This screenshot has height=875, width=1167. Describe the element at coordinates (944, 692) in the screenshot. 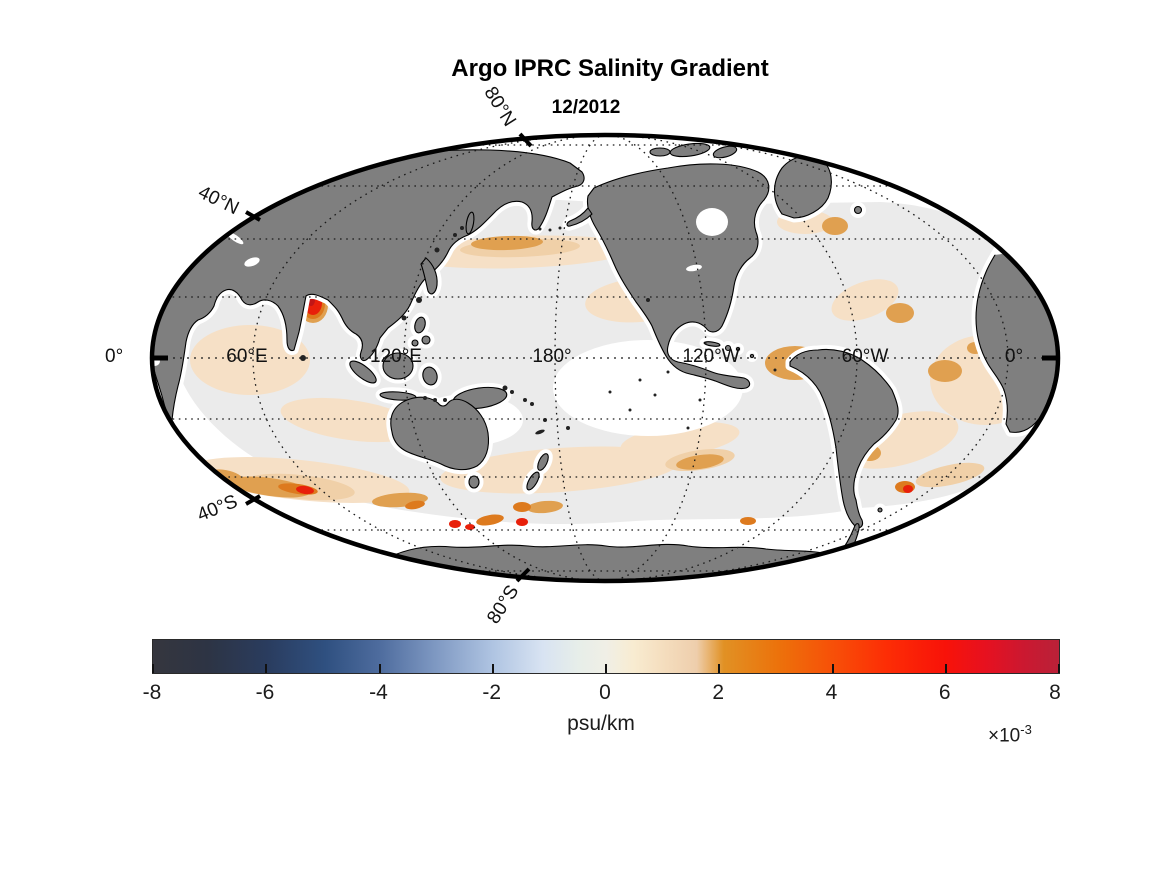

I see `colorbar-label-6: 6` at that location.